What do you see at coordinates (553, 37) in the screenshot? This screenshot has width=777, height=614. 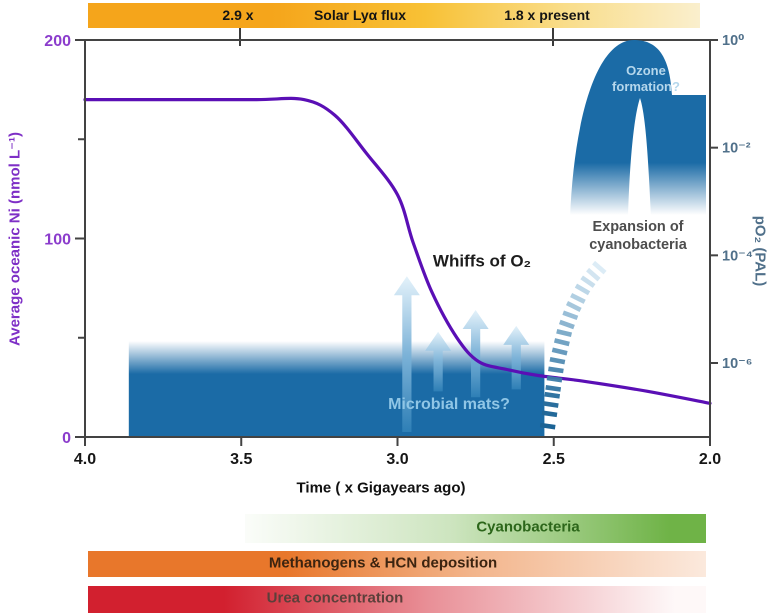 I see `flux-marker-tick-right` at bounding box center [553, 37].